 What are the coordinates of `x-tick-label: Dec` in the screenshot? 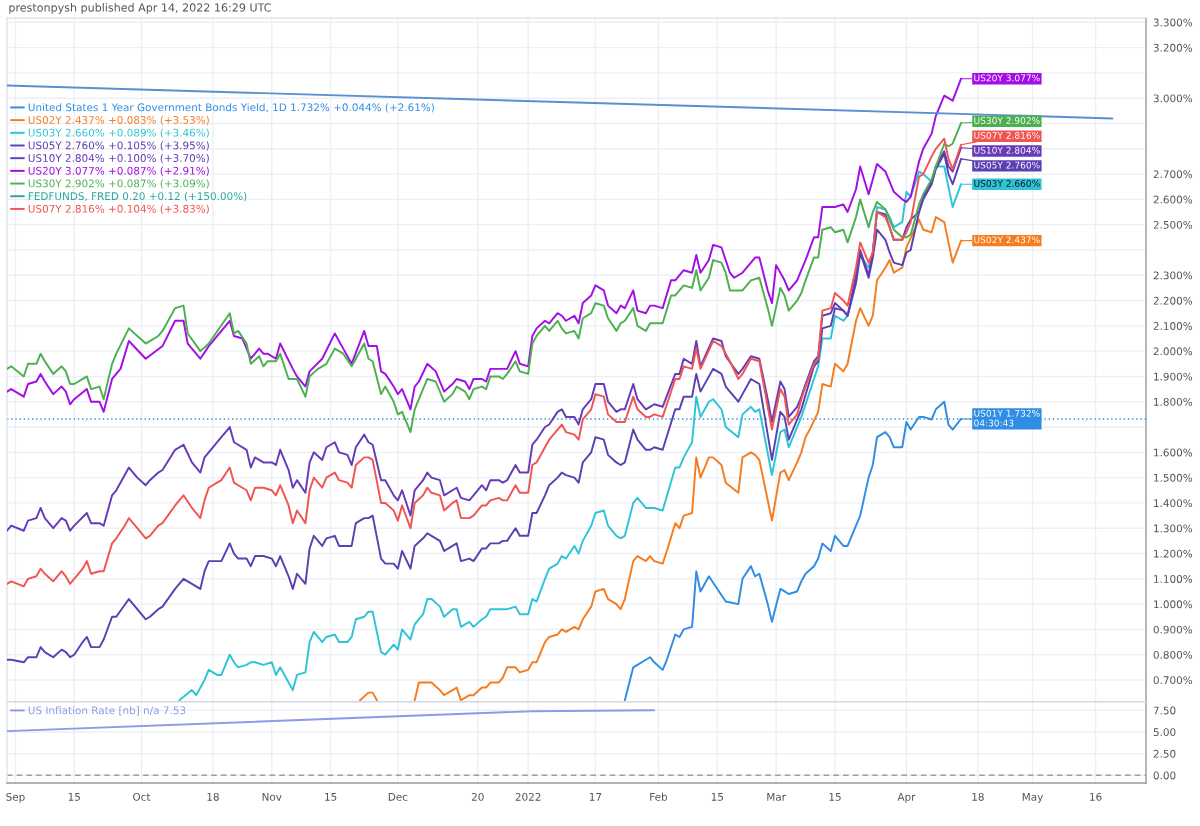 It's located at (398, 797).